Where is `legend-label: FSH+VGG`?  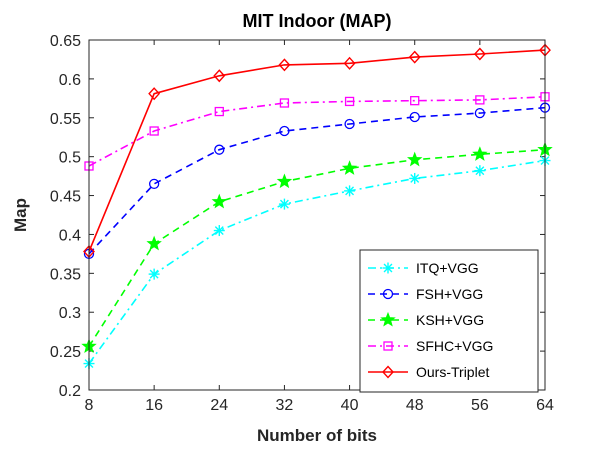
legend-label: FSH+VGG is located at coordinates (449, 294).